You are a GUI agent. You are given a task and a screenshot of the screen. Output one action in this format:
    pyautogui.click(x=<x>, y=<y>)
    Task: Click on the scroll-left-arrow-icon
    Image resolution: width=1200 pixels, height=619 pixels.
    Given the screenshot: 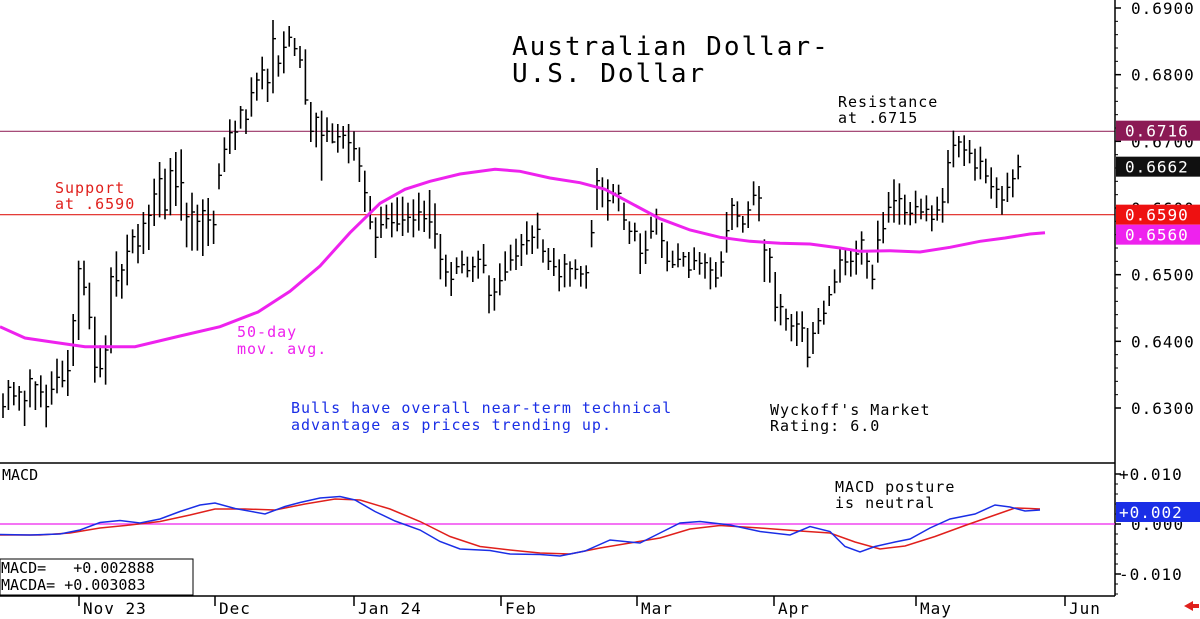 What is the action you would take?
    pyautogui.click(x=1191, y=606)
    